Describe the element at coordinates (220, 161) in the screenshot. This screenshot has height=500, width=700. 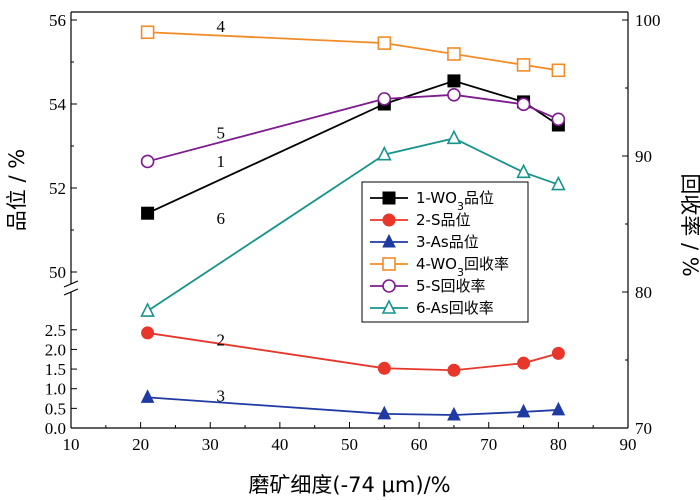
I see `series-annotation: 1` at that location.